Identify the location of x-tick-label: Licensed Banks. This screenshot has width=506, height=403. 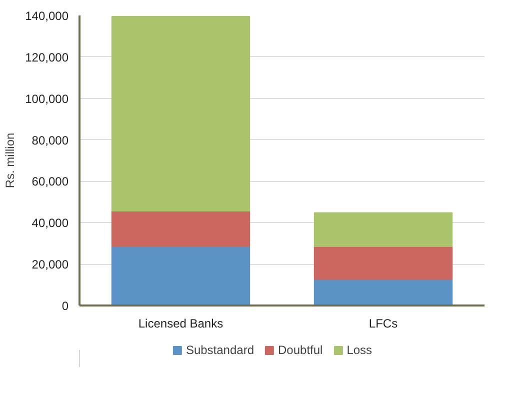
(181, 323).